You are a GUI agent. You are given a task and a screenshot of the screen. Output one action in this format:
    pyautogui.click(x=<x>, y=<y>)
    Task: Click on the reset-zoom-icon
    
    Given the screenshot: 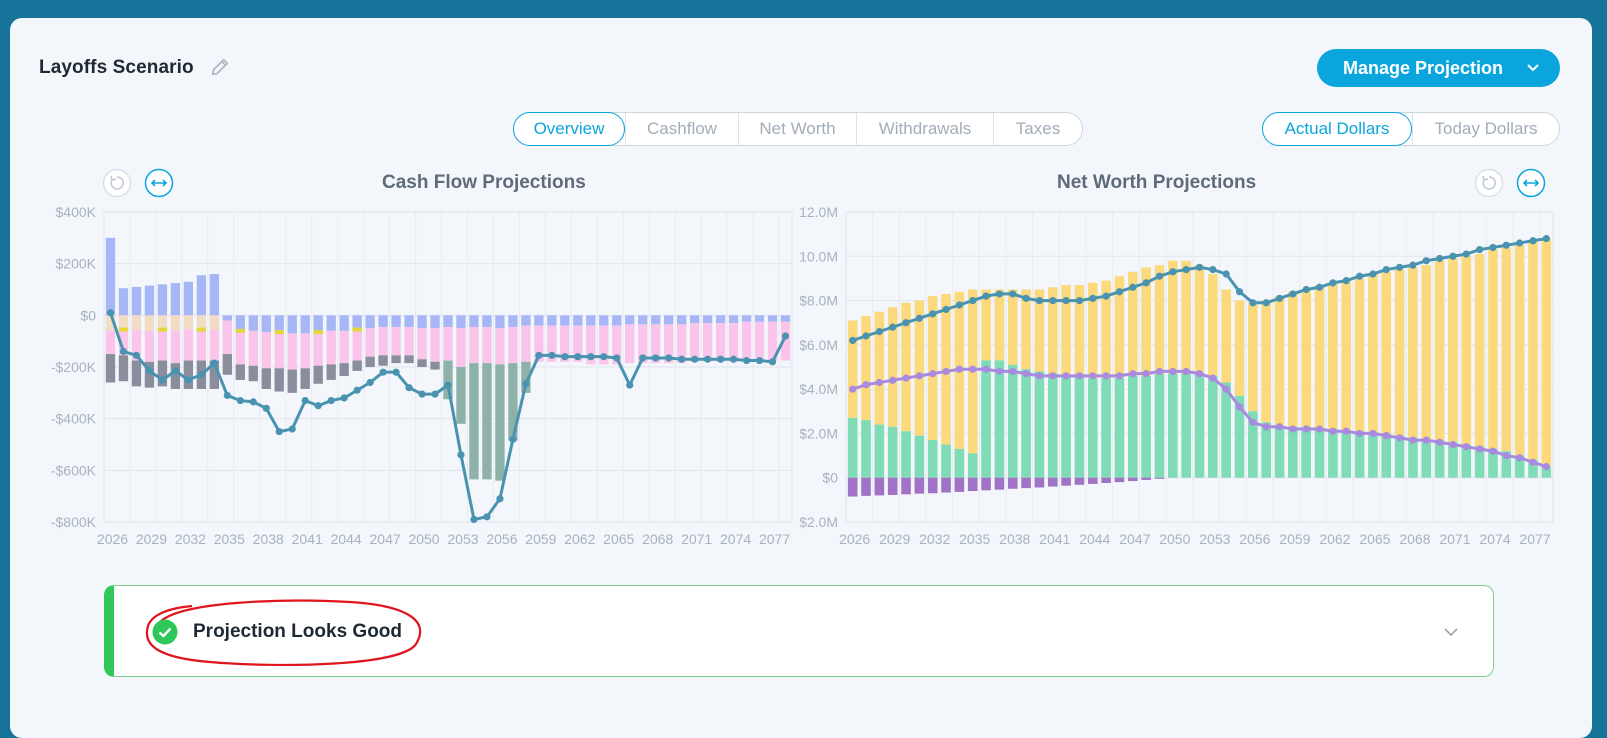 What is the action you would take?
    pyautogui.click(x=117, y=183)
    